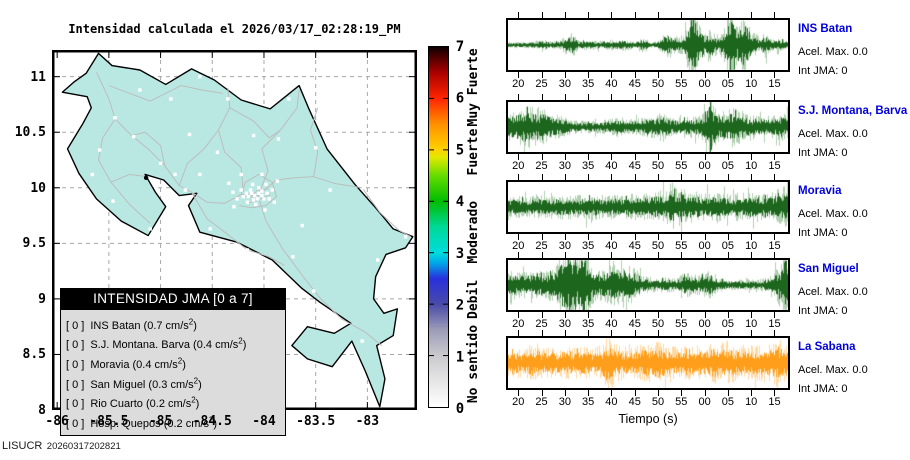  I want to click on time-tick-label: 10, so click(751, 166).